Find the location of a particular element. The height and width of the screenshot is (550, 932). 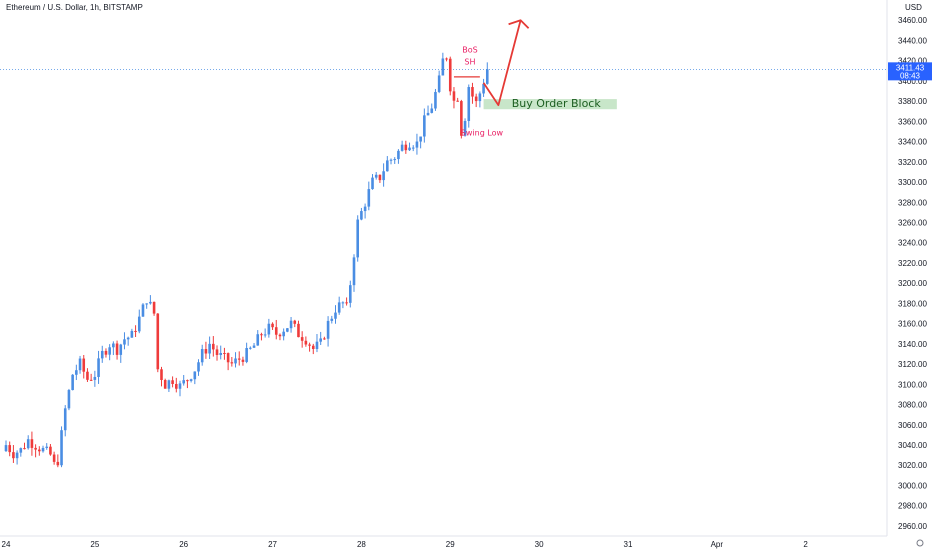

price-tick-label: 3440.00 is located at coordinates (912, 40).